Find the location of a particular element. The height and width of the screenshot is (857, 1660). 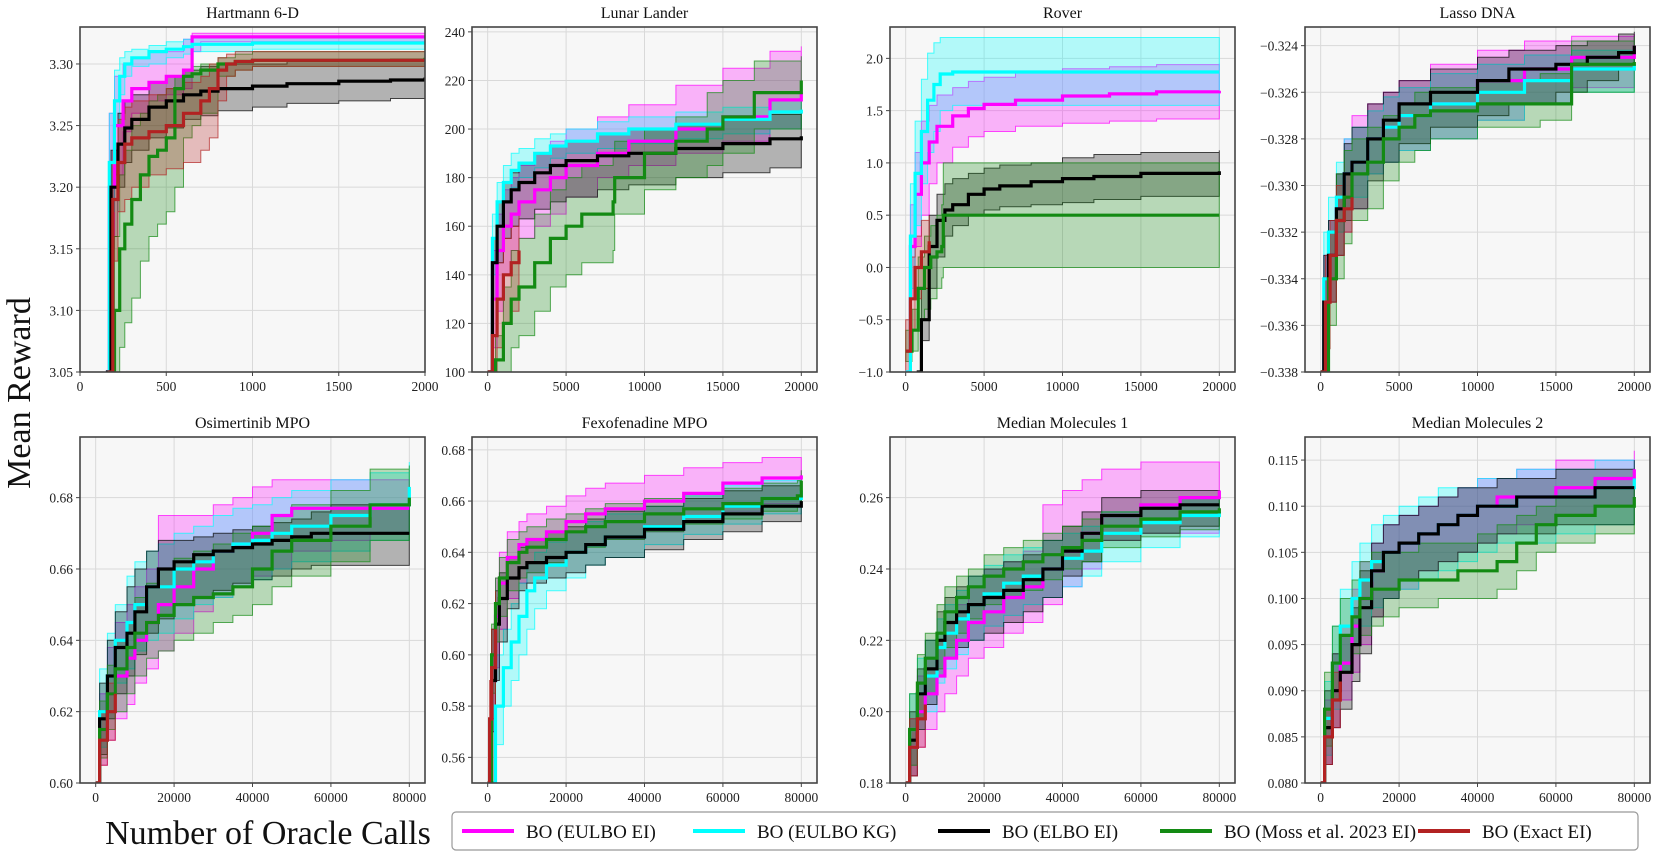

plot-hartmann-6-d-series-area is located at coordinates (265, 202).